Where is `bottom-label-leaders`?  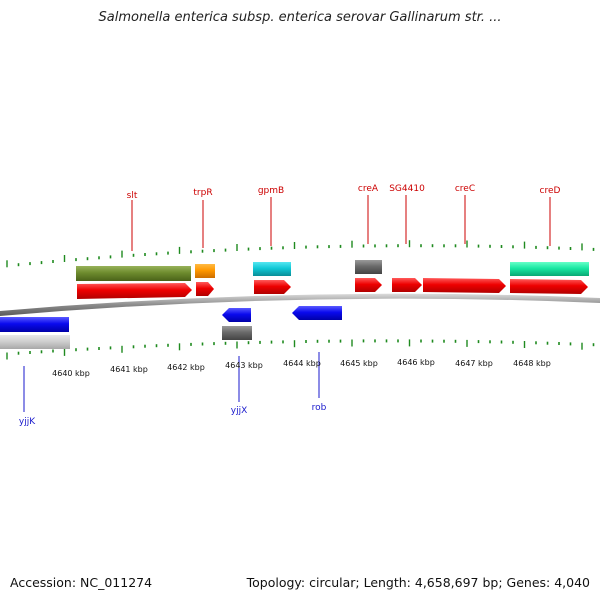
bottom-label-leaders is located at coordinates (171, 382).